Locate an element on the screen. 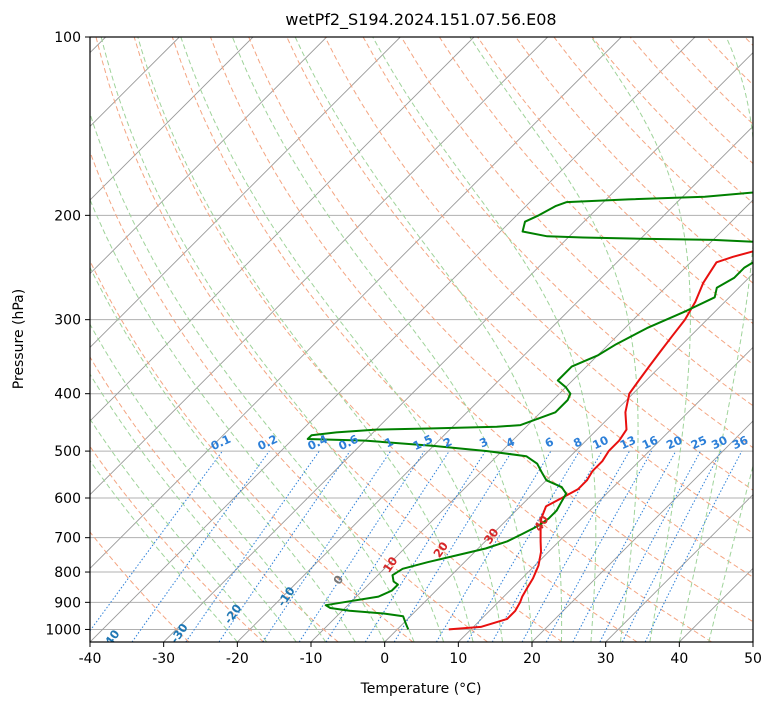 This screenshot has height=708, width=775. mixing-ratio-label: 30 is located at coordinates (719, 442).